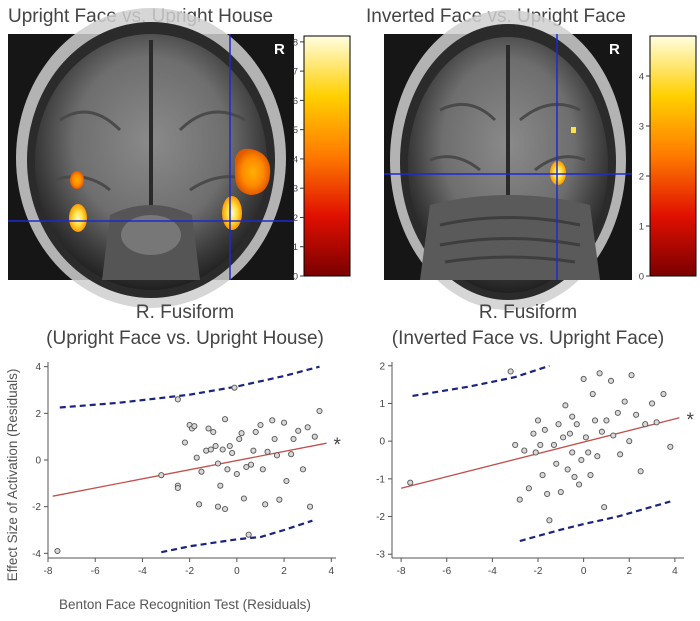 The width and height of the screenshot is (700, 621). Describe the element at coordinates (382, 404) in the screenshot. I see `y-tick-label: 1` at that location.